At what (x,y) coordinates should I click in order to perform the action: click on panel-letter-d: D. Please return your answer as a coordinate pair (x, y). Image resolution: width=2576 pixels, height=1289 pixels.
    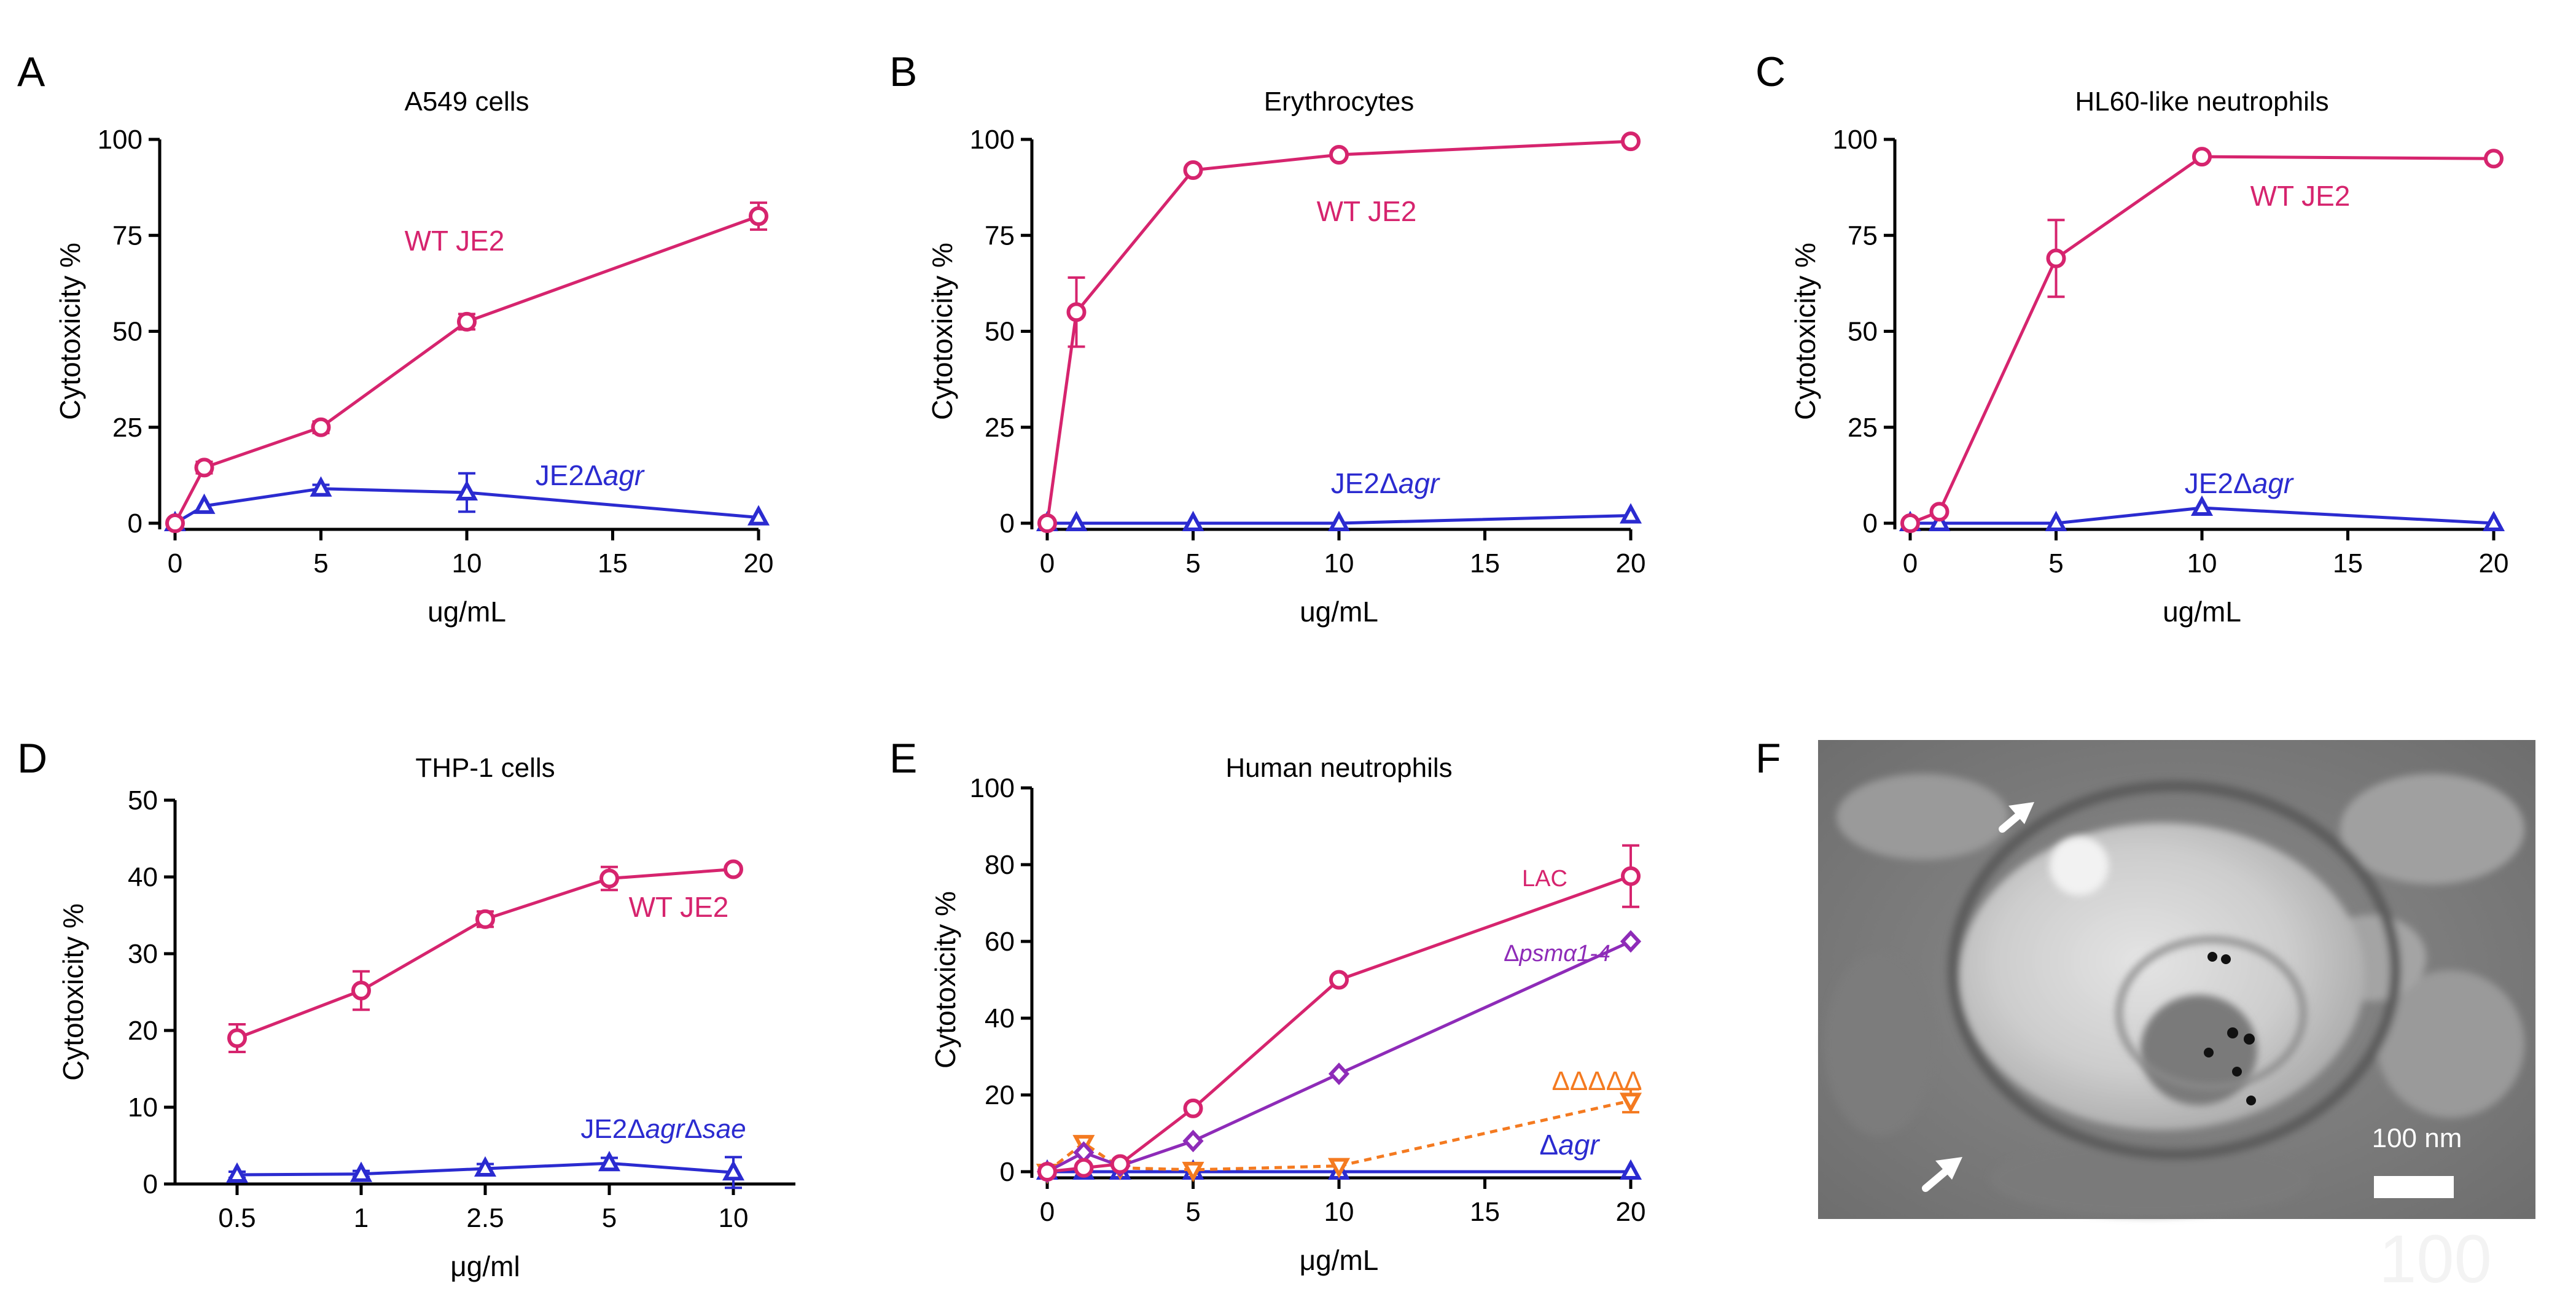
    Looking at the image, I should click on (32, 758).